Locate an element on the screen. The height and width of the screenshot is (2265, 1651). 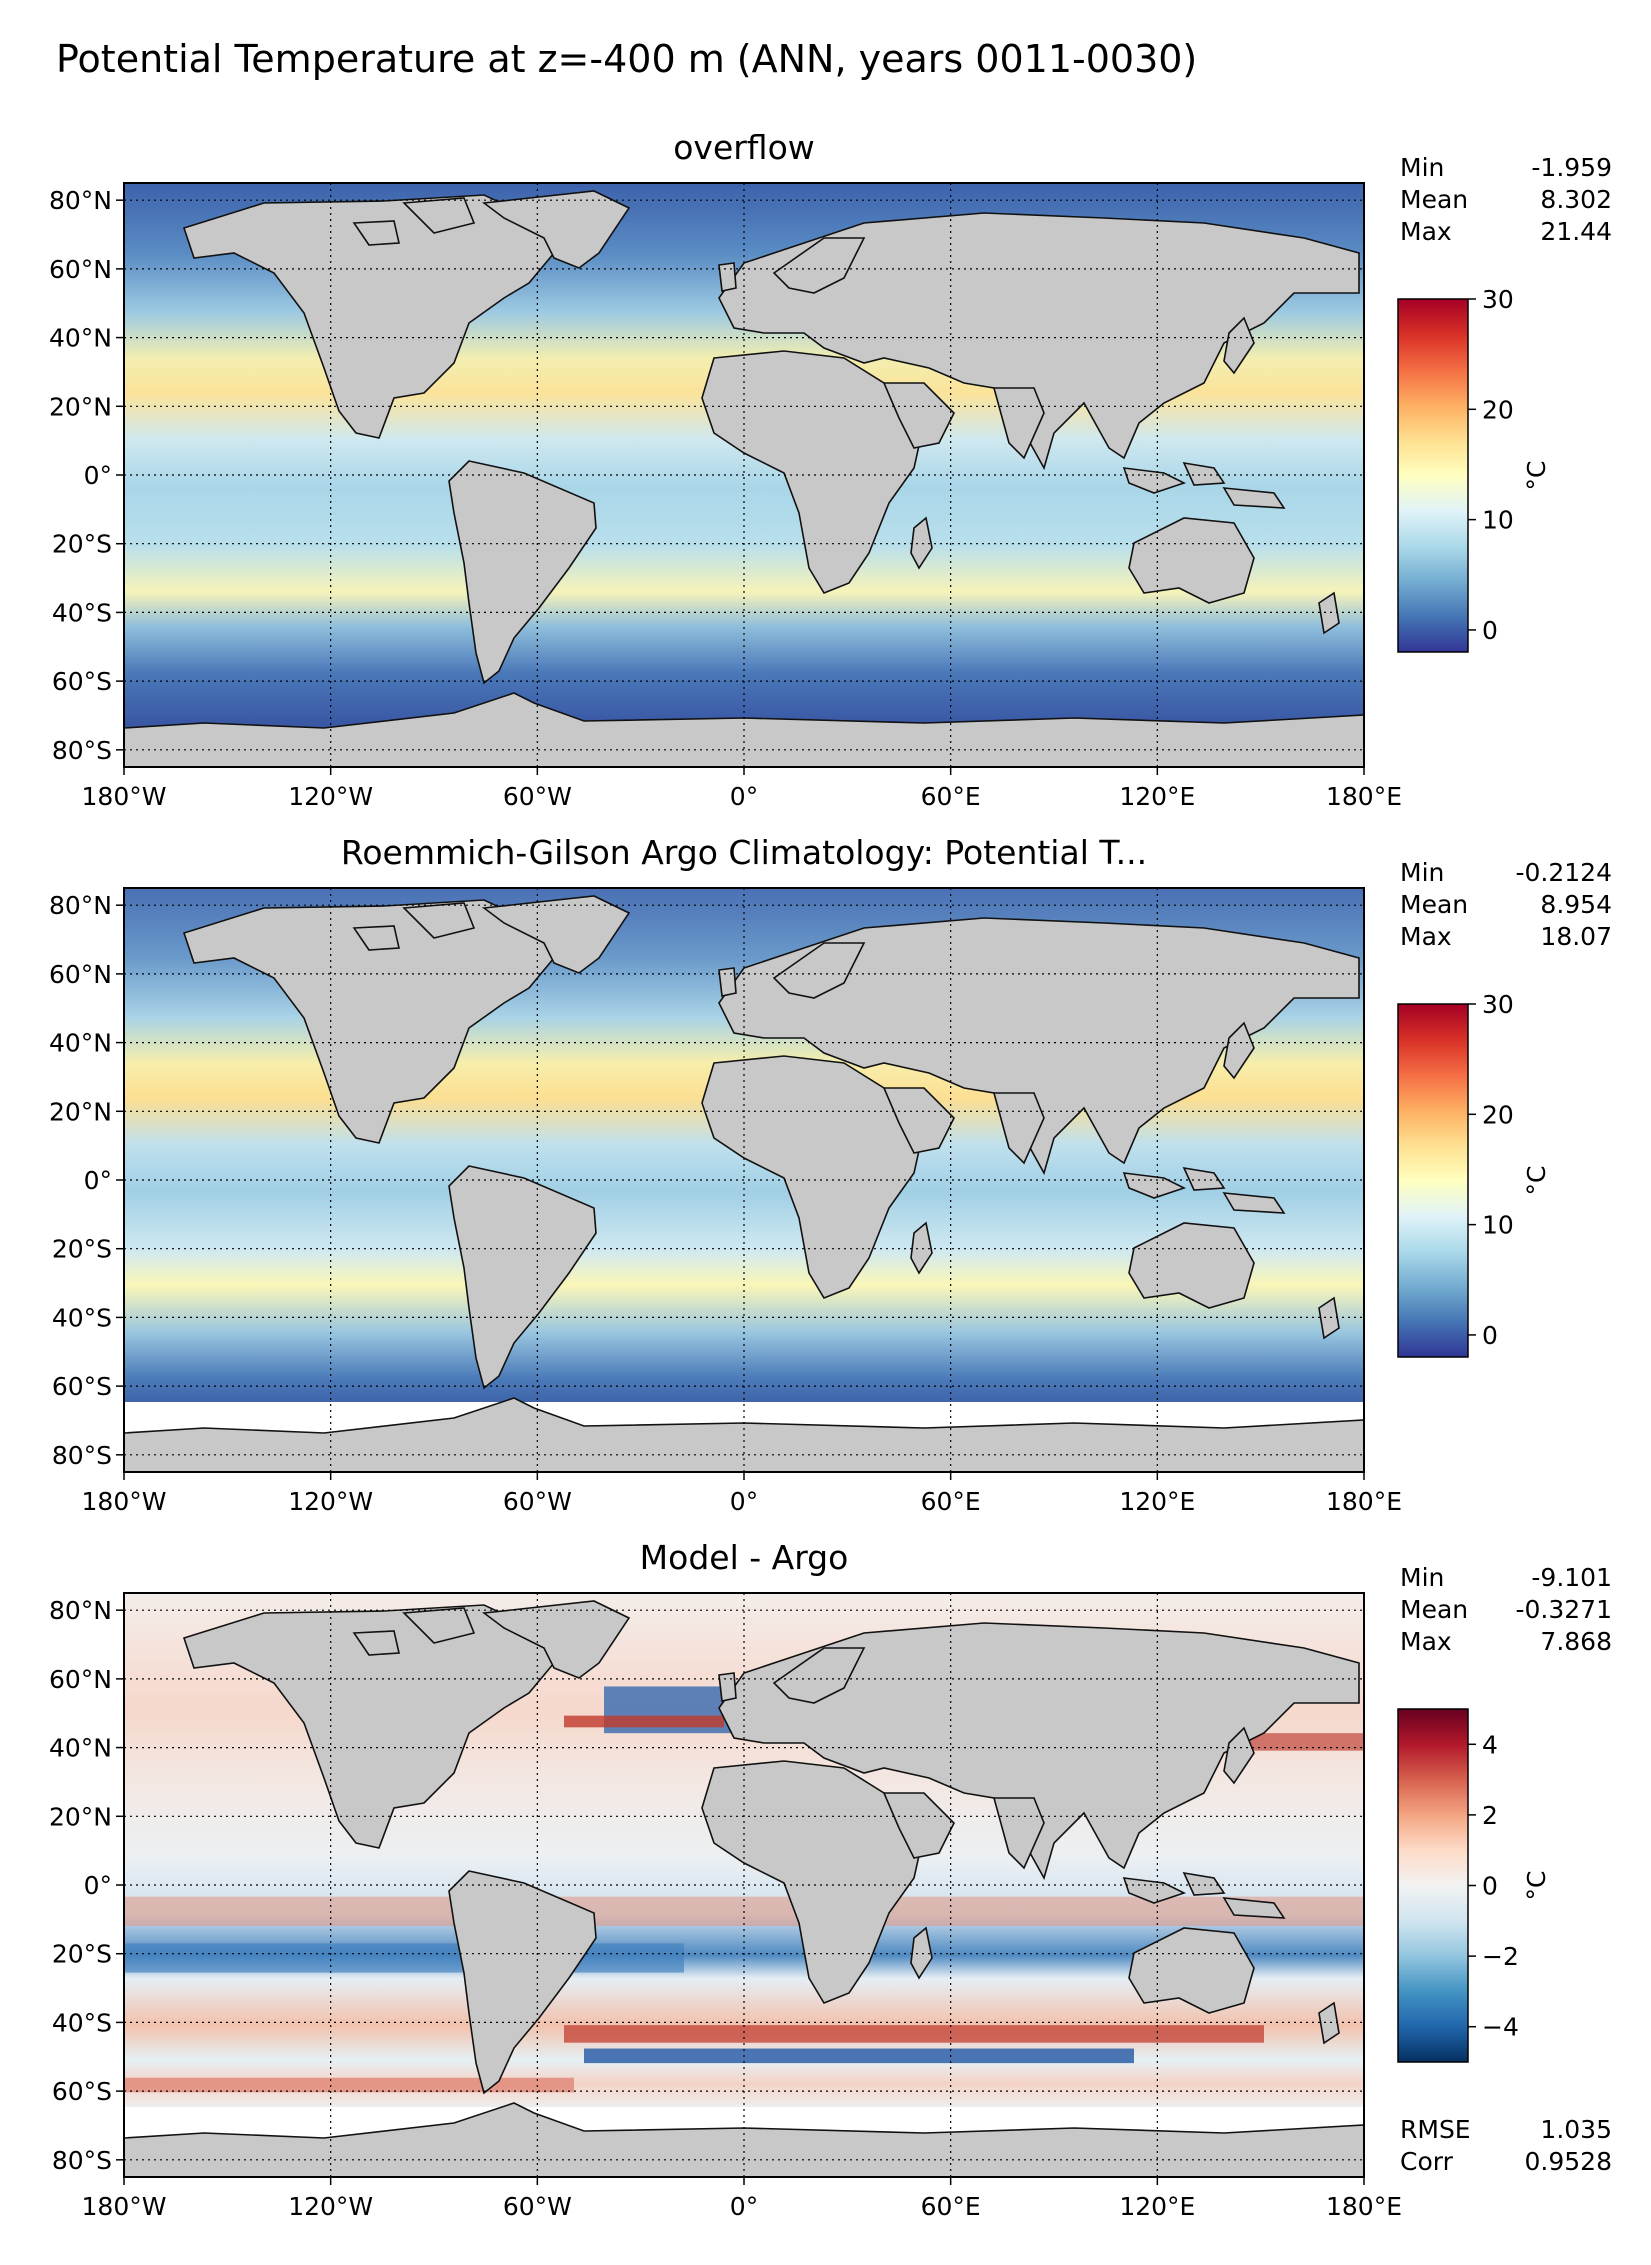
stat-label: RMSE is located at coordinates (1435, 2129).